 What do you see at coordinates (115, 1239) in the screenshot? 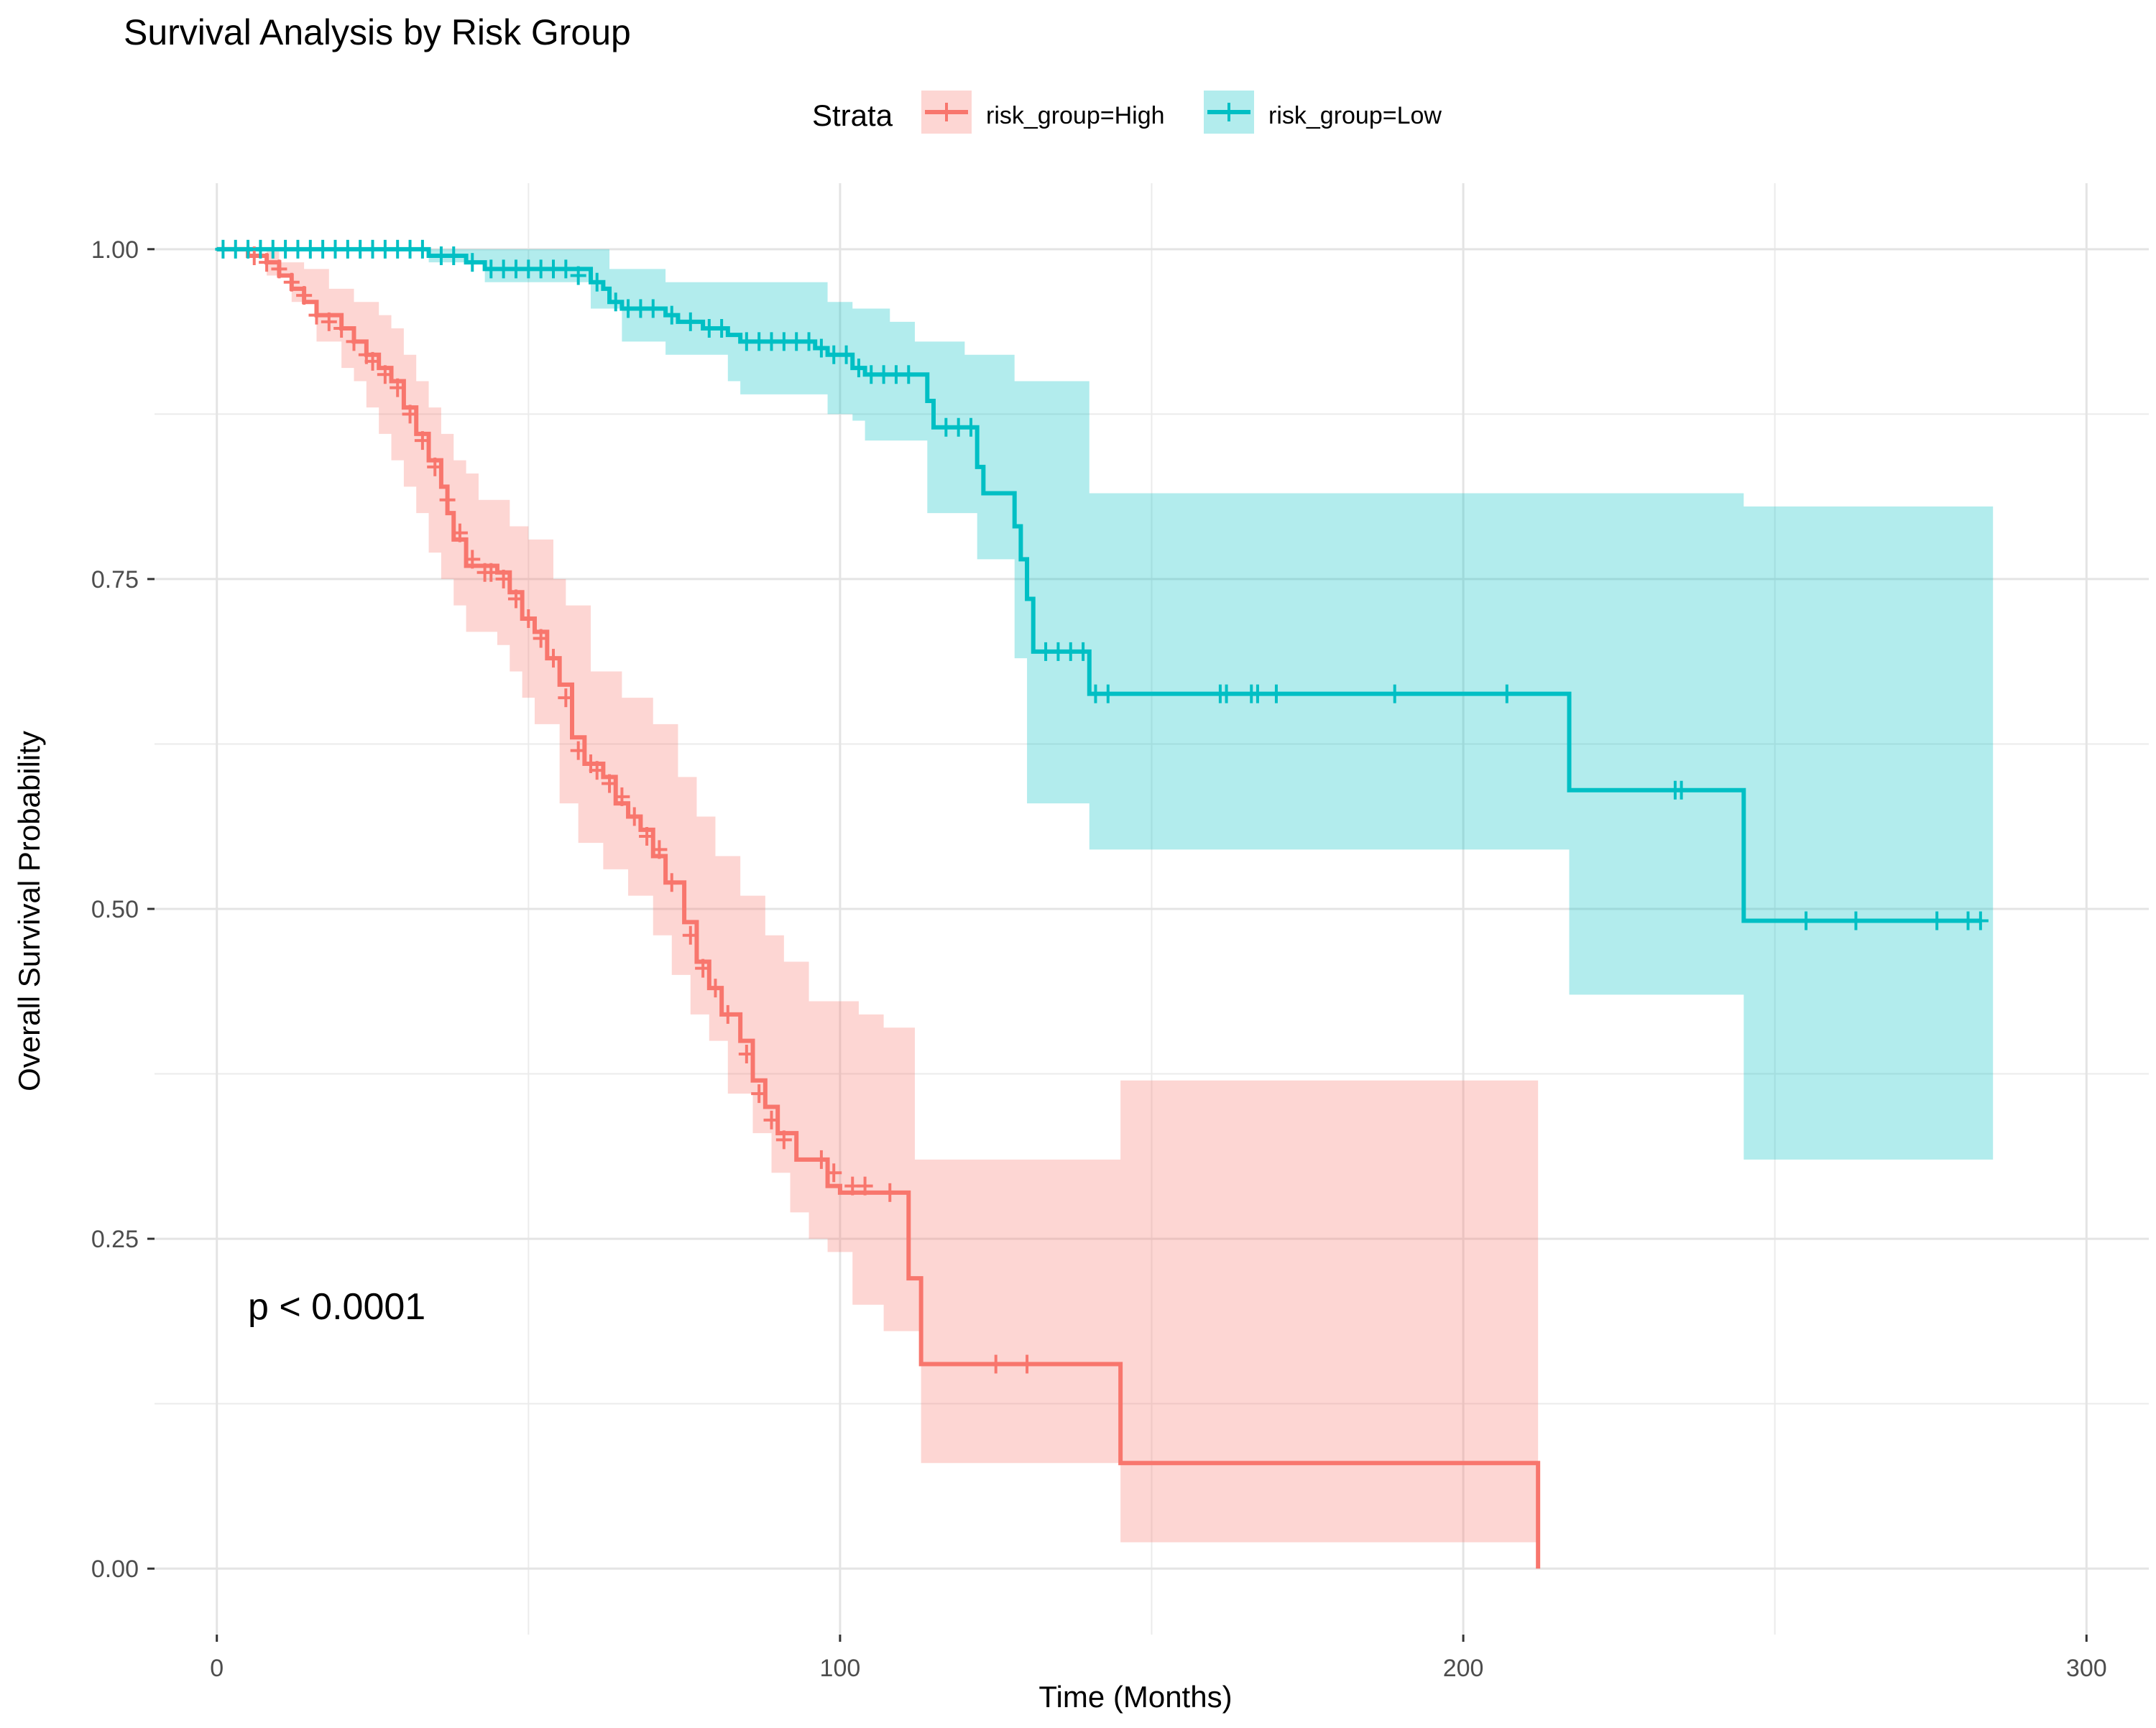
I see `y-tick-label: 0.25` at bounding box center [115, 1239].